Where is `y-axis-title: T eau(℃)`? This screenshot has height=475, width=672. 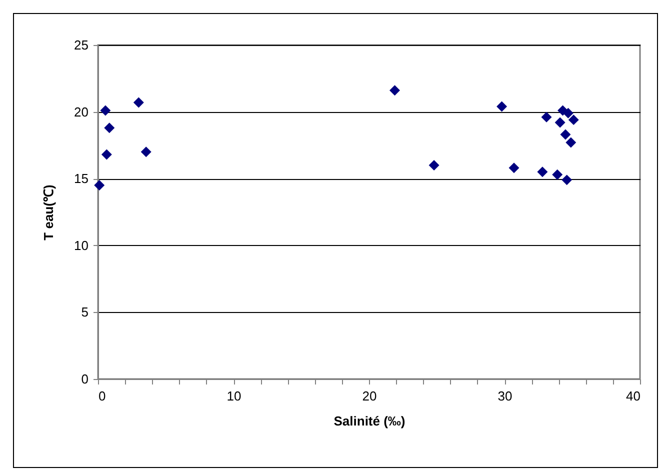 y-axis-title: T eau(℃) is located at coordinates (48, 212).